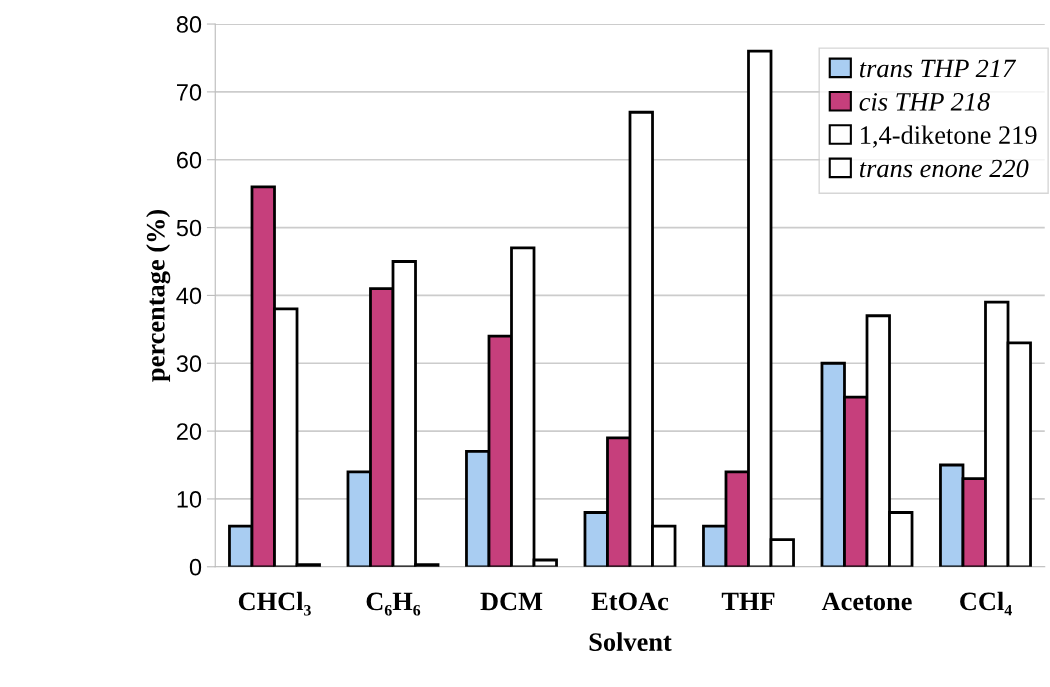 This screenshot has height=687, width=1050. What do you see at coordinates (189, 24) in the screenshot?
I see `y-tick-label: 80` at bounding box center [189, 24].